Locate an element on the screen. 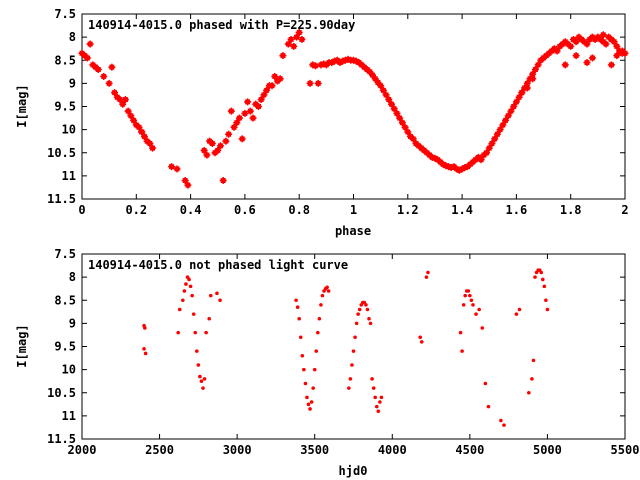  top-xtick-label: 0 is located at coordinates (81, 210).